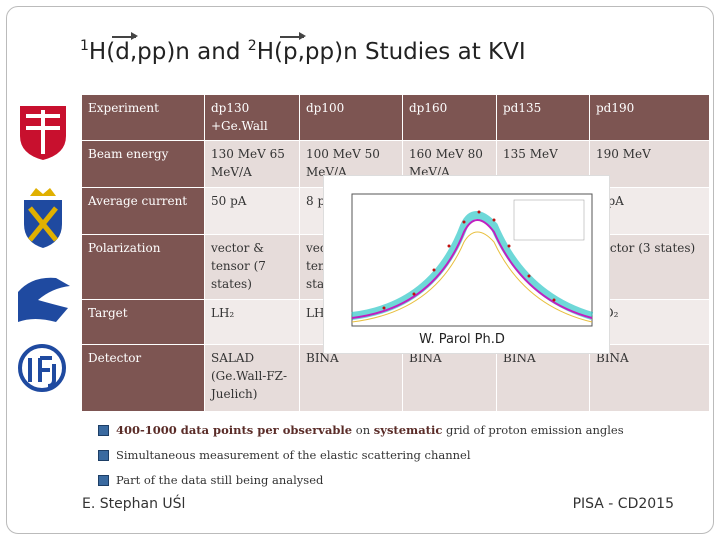  What do you see at coordinates (252, 322) in the screenshot?
I see `cell: LH₂` at bounding box center [252, 322].